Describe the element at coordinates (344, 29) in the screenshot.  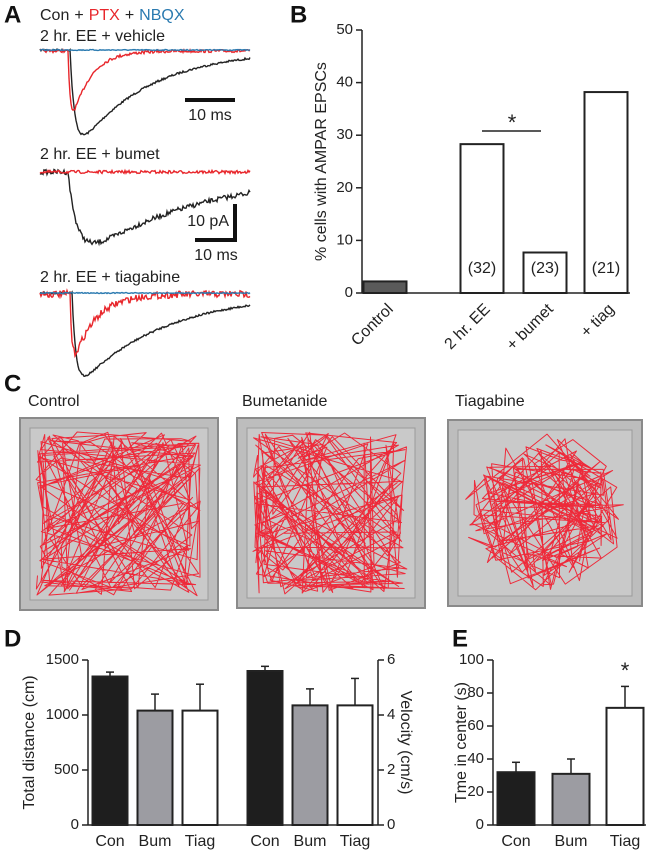
I see `y-tick-label: 50` at that location.